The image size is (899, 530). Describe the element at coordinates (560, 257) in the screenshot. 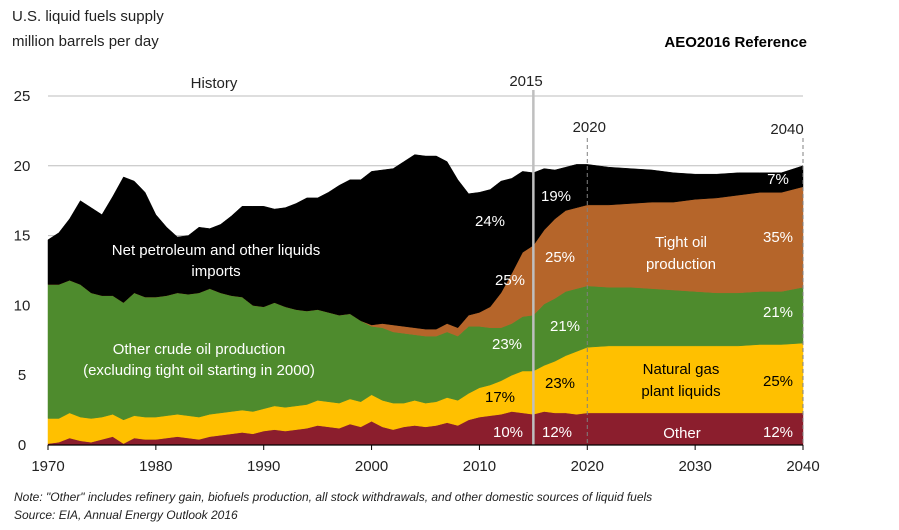

I see `pct-tight-2020: 25%` at that location.